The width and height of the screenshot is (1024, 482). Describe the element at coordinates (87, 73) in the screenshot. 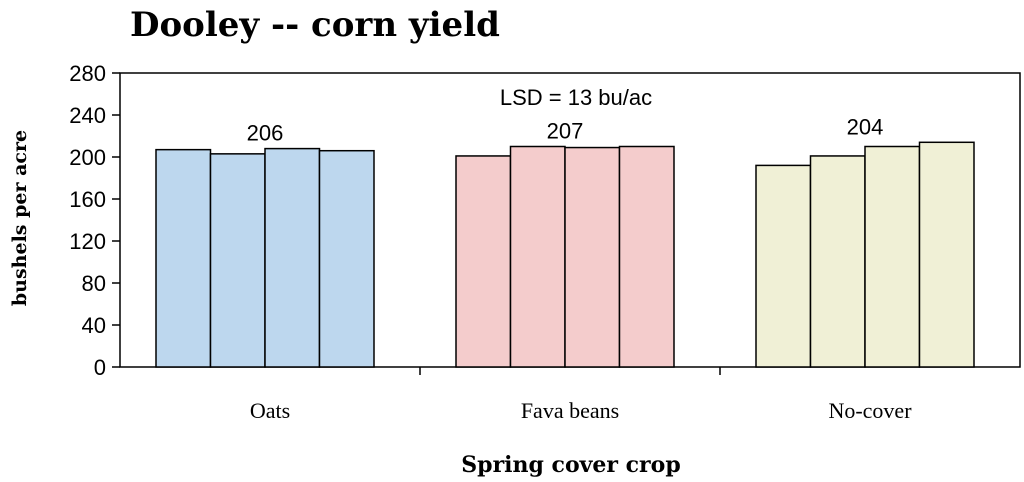

I see `y-tick-label: 280` at that location.